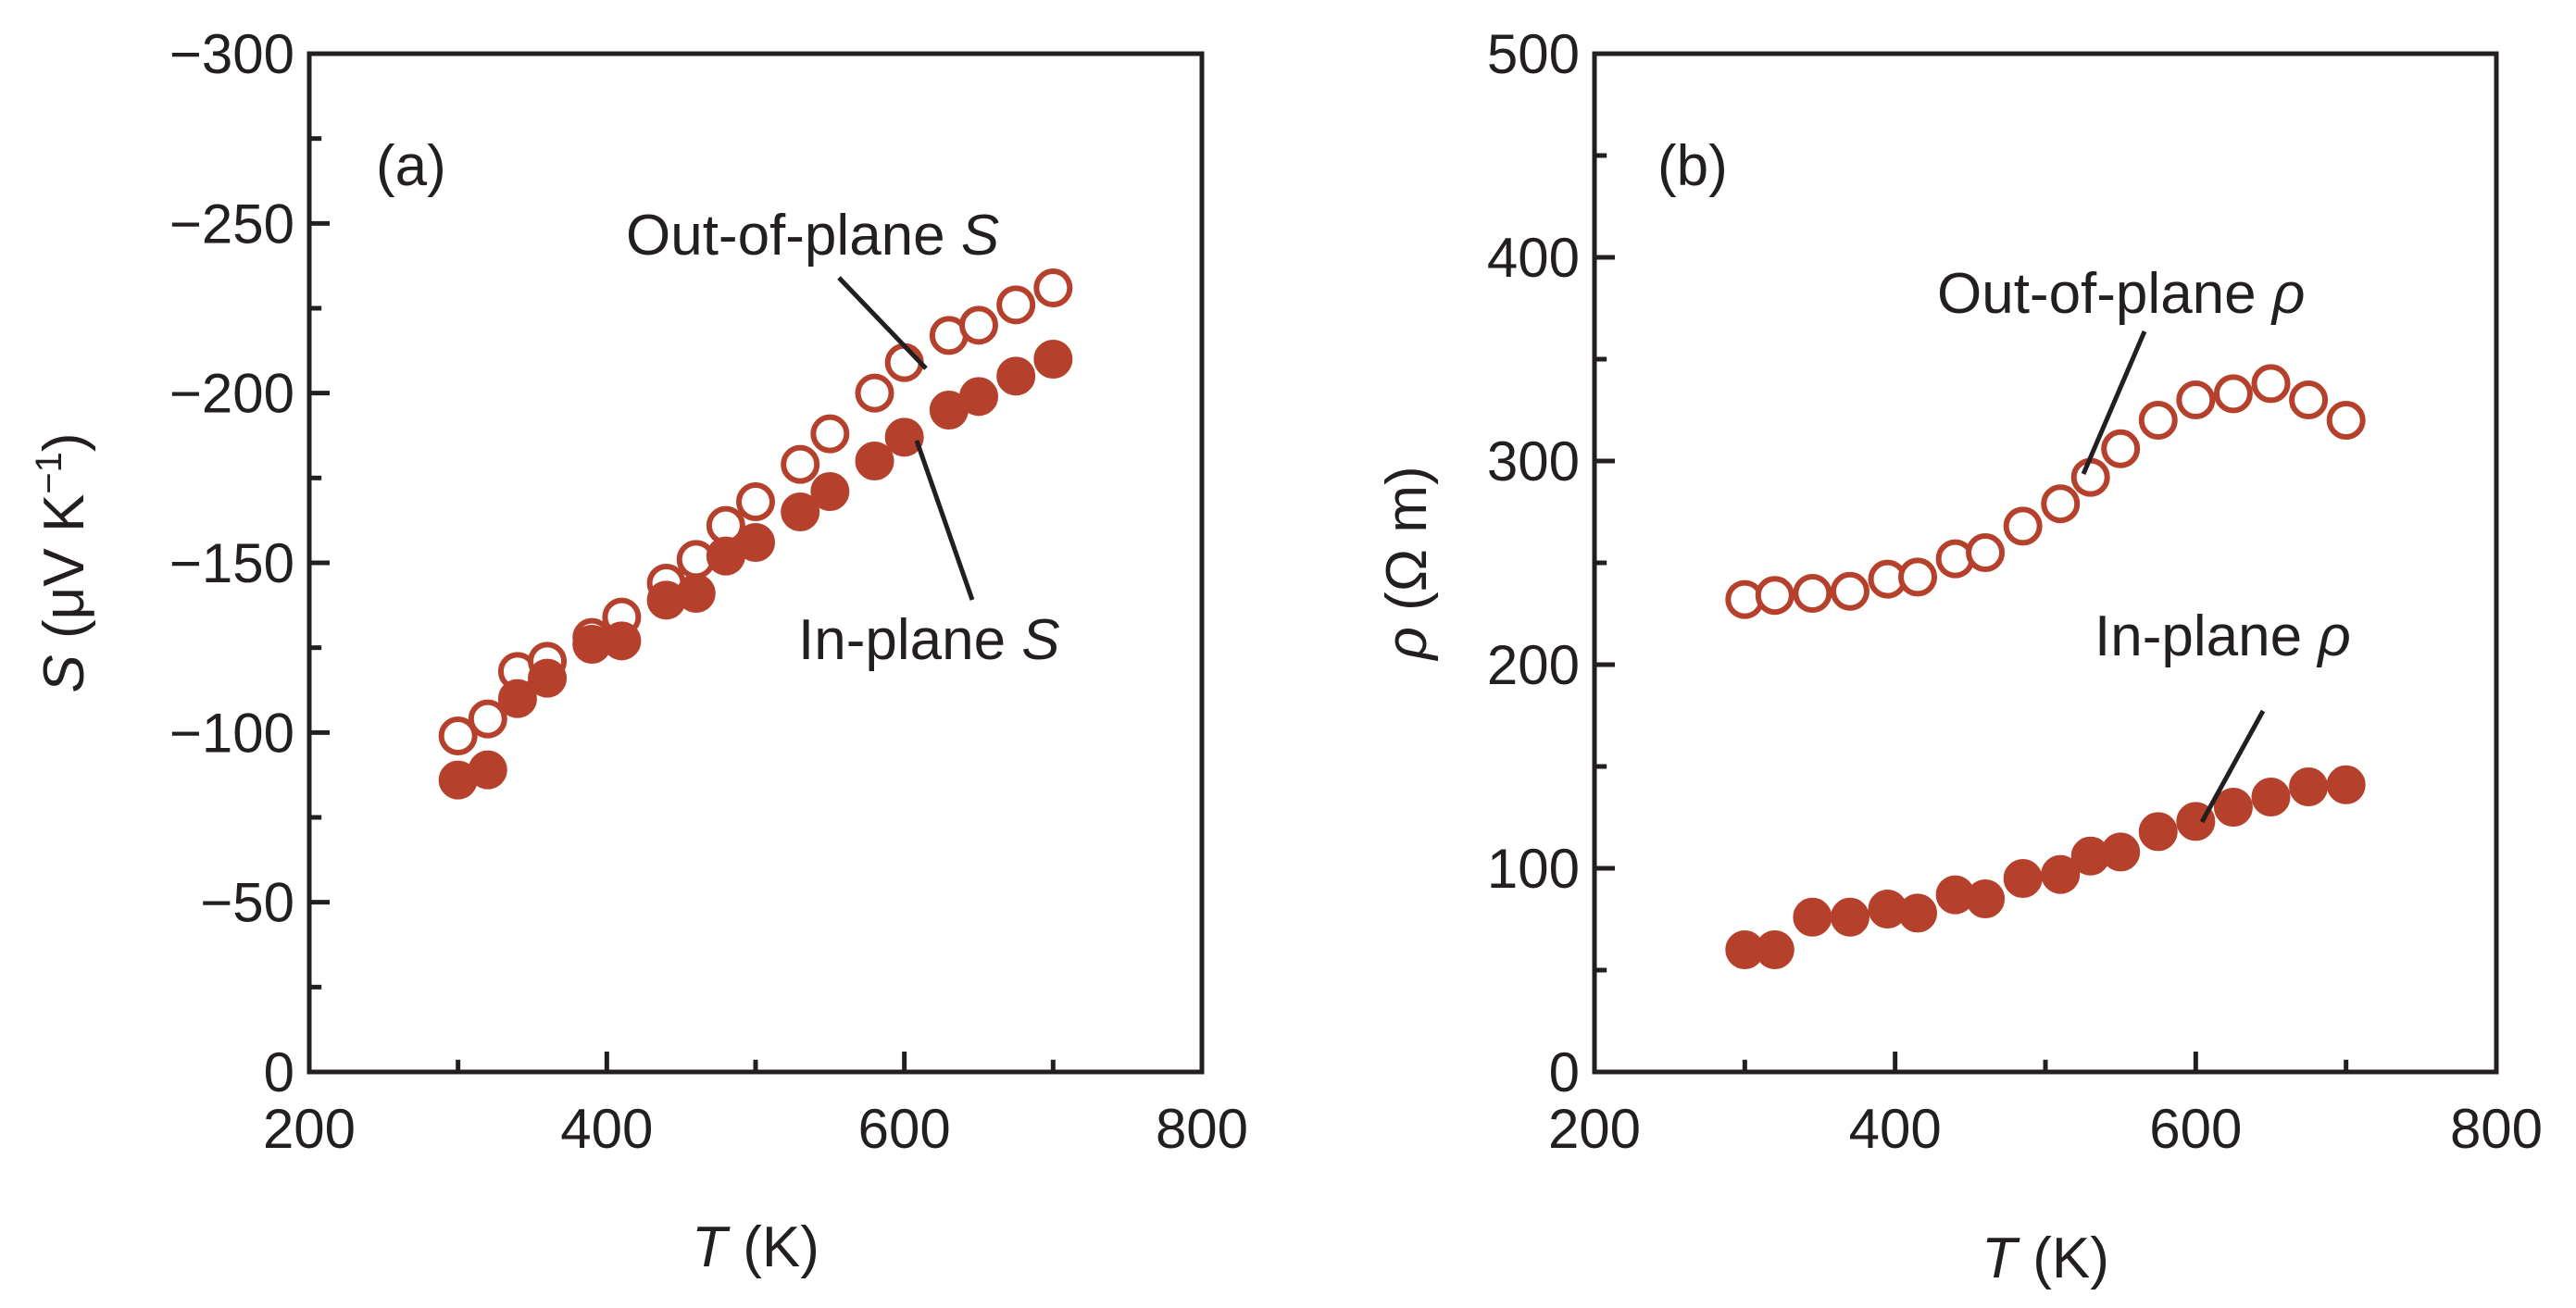 Image resolution: width=2576 pixels, height=1308 pixels. What do you see at coordinates (2121, 294) in the screenshot?
I see `panel-b-out-of-plane-label: Out-of-plane ρ` at bounding box center [2121, 294].